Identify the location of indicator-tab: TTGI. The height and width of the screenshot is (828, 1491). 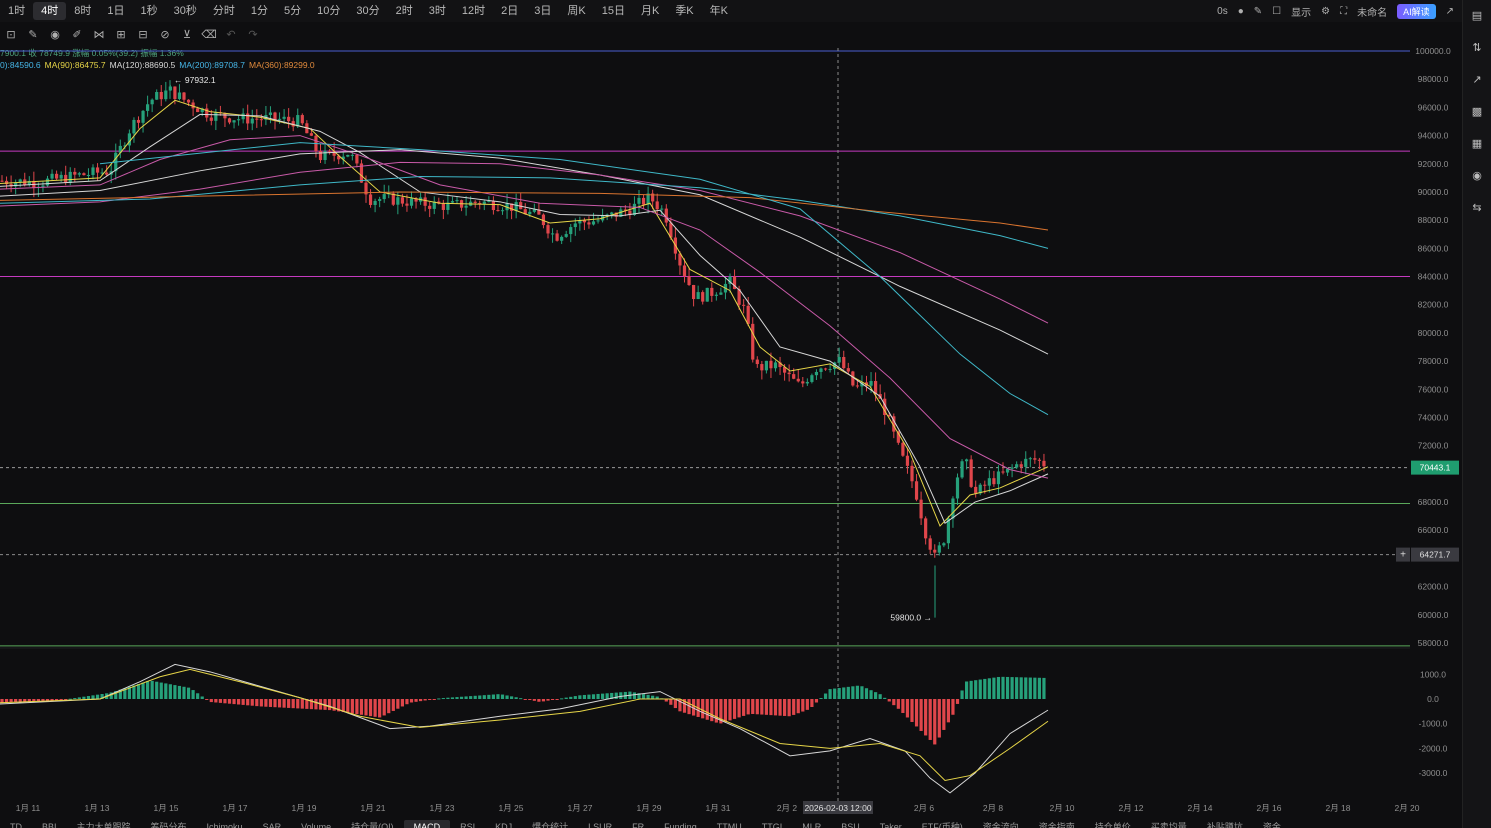
(772, 825).